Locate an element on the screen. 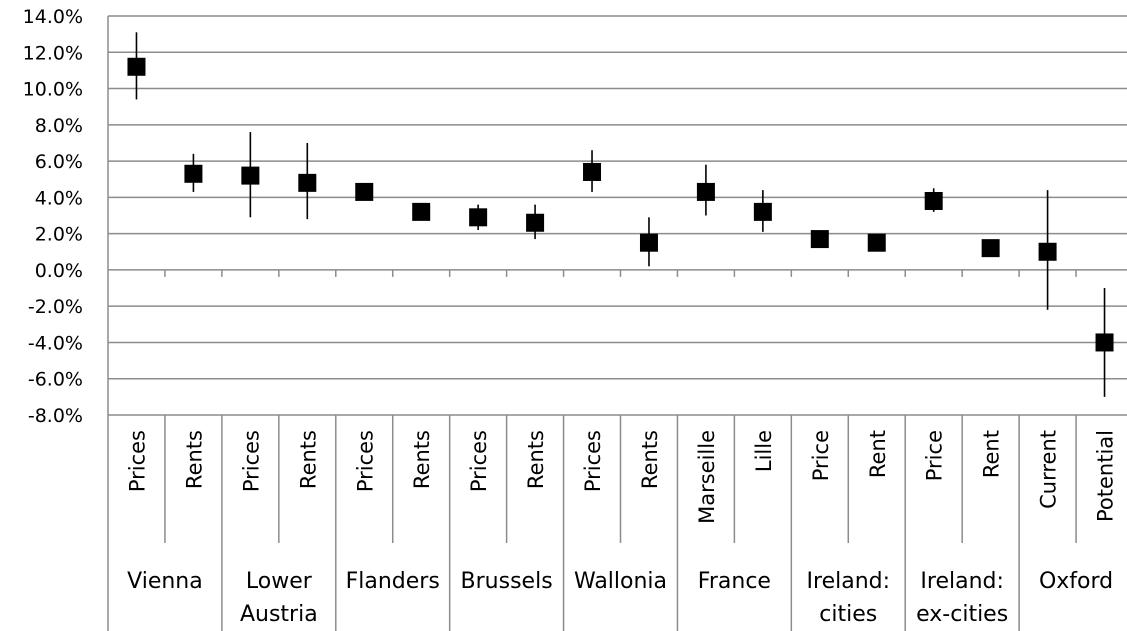 The height and width of the screenshot is (631, 1127). y-tick-label: 12.0% is located at coordinates (53, 53).